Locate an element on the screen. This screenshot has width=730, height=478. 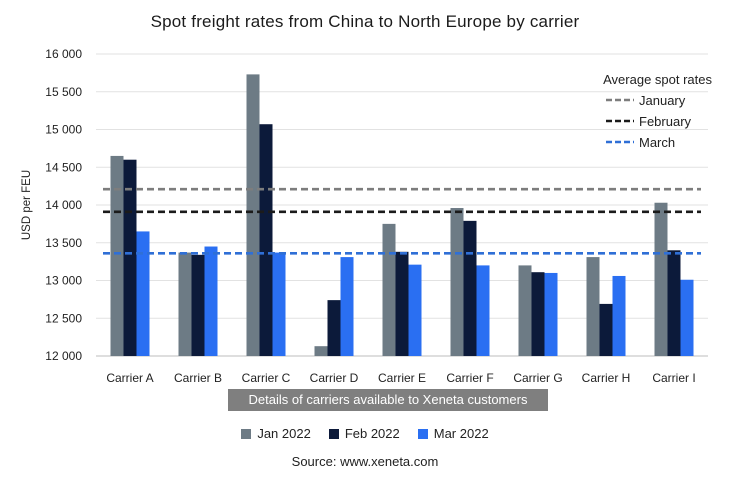
series-legend-item: Mar 2022 is located at coordinates (453, 433).